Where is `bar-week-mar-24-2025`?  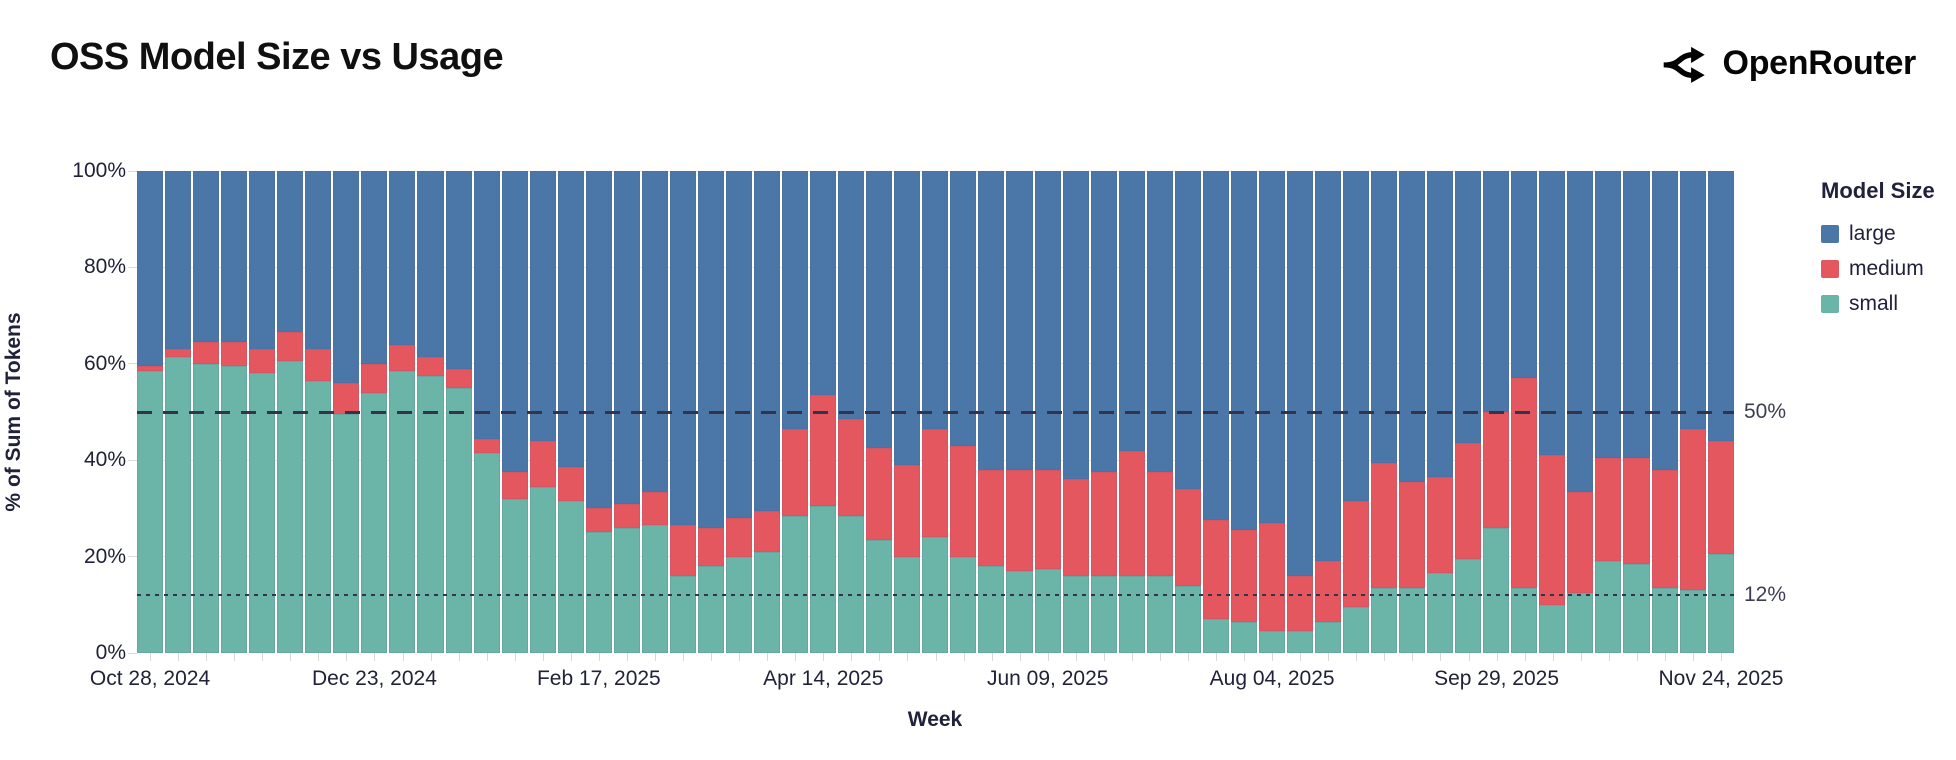 bar-week-mar-24-2025 is located at coordinates (739, 412).